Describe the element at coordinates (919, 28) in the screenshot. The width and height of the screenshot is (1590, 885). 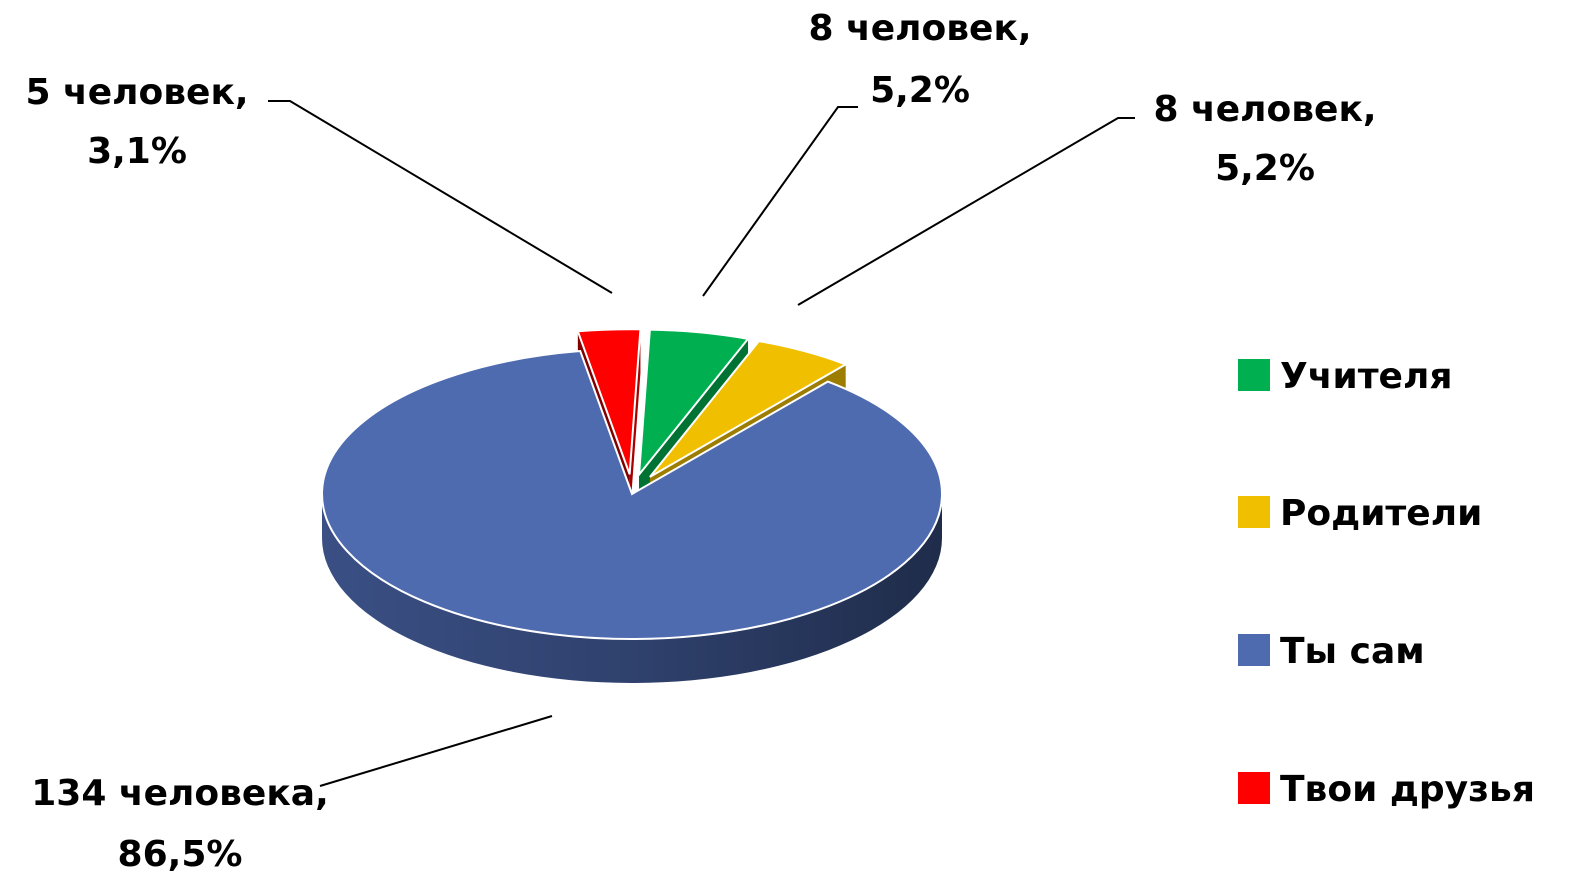
I see `data-label-teachers-count: 8 человек,` at that location.